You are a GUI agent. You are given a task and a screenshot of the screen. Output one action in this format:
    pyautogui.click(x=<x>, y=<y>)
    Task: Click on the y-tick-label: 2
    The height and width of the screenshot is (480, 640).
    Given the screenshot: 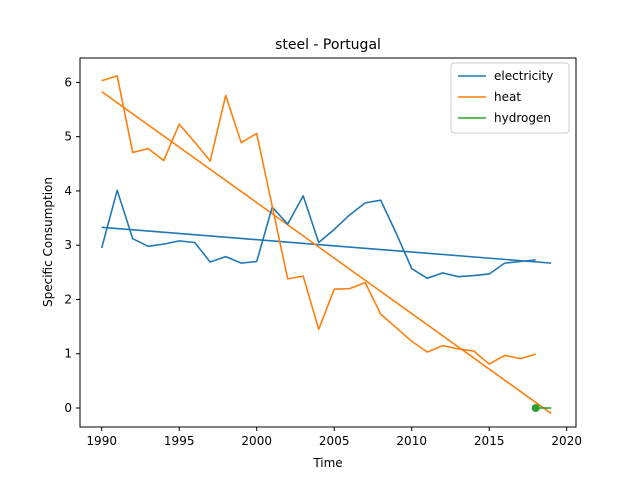 What is the action you would take?
    pyautogui.click(x=68, y=299)
    